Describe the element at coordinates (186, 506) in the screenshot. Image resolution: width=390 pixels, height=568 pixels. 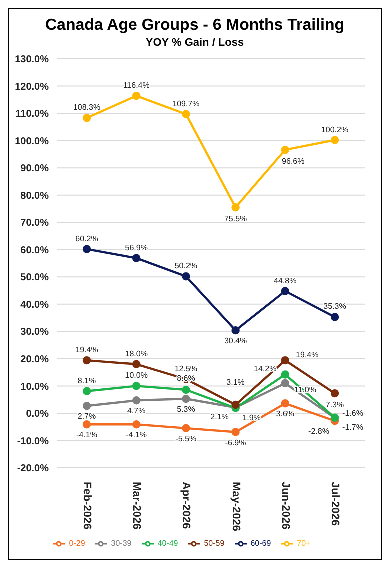
I see `x-tick-label: Apr-2026` at that location.